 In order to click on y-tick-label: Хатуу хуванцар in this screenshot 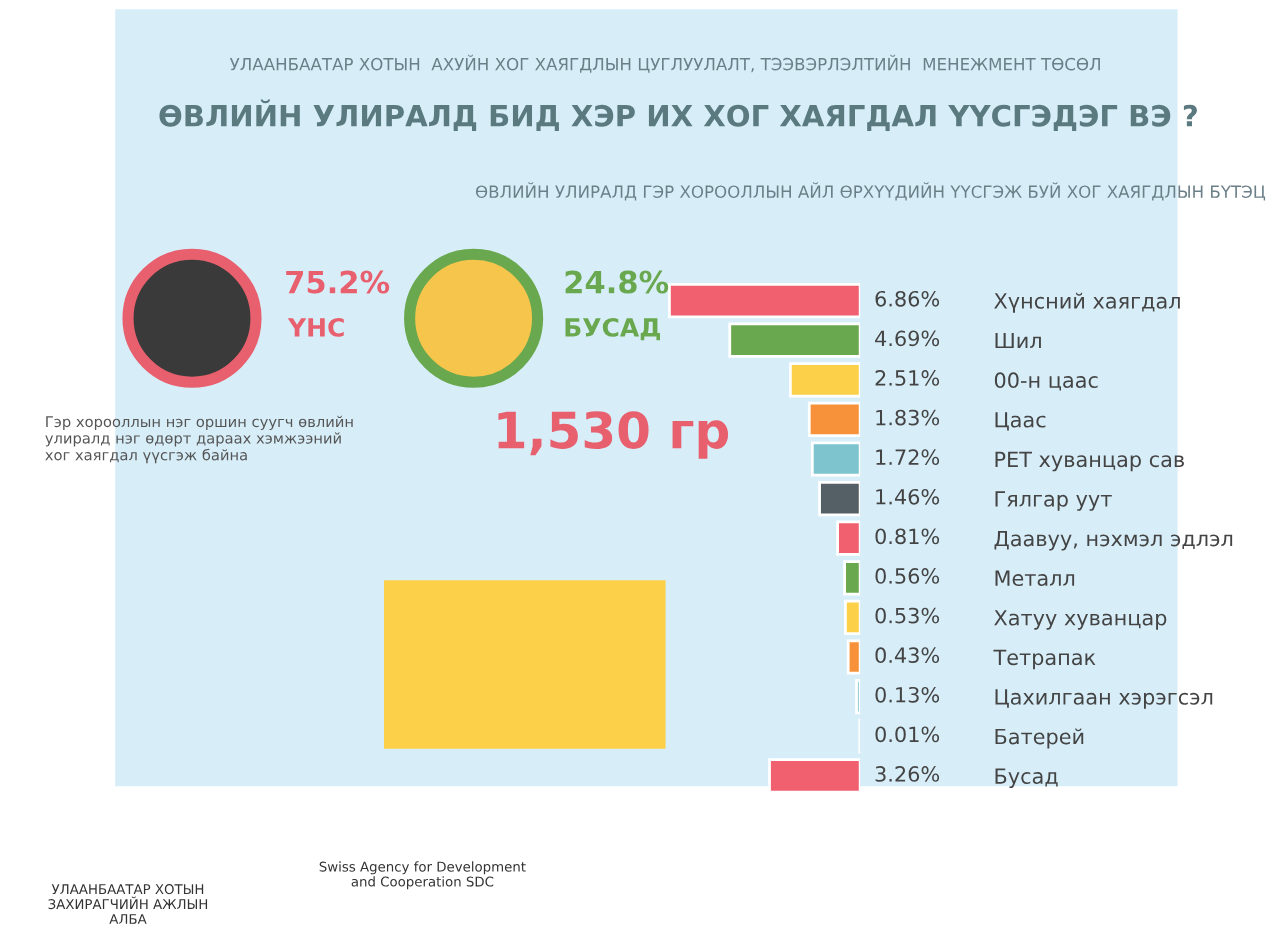, I will do `click(1080, 620)`.